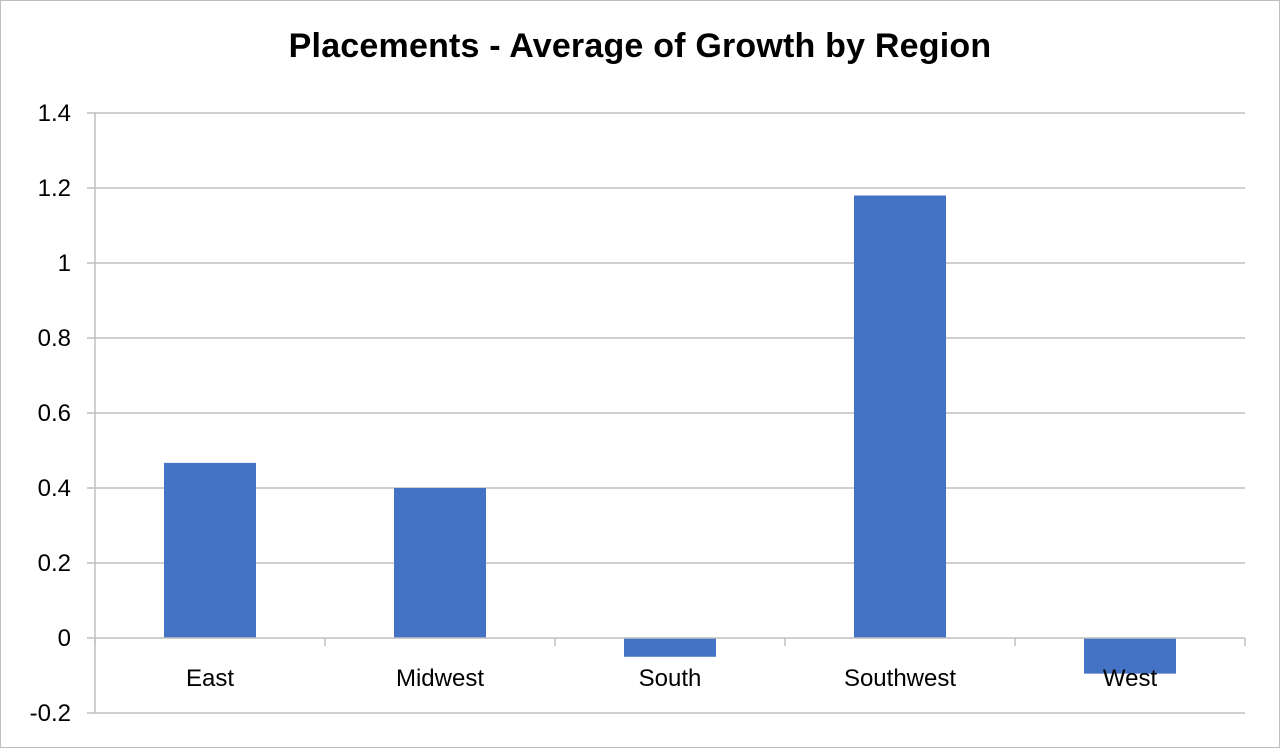 Image resolution: width=1280 pixels, height=748 pixels. What do you see at coordinates (210, 678) in the screenshot?
I see `x-tick-label: East` at bounding box center [210, 678].